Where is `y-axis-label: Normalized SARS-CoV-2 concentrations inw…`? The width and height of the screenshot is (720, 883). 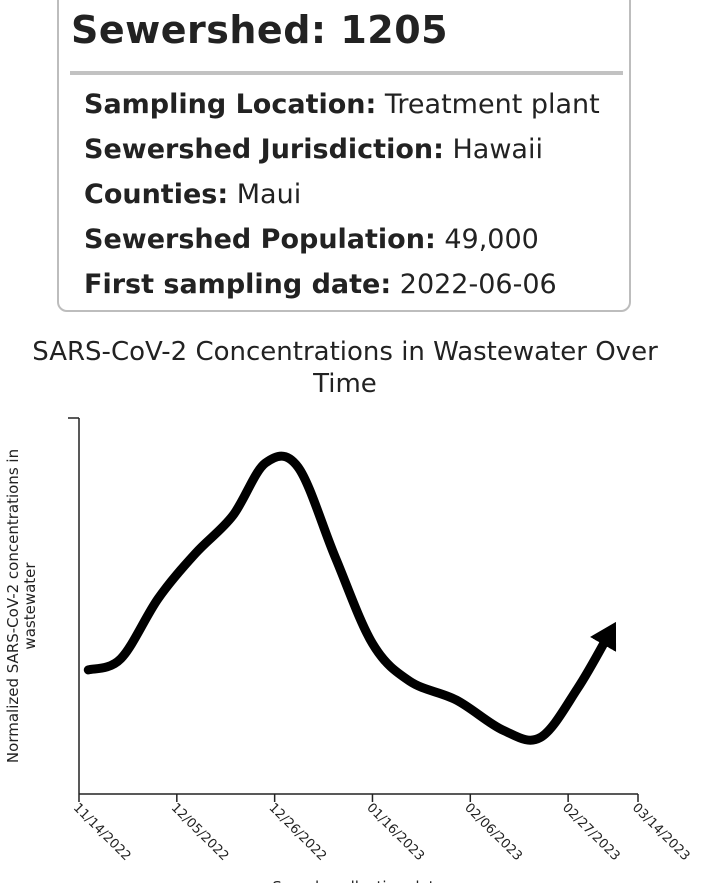 y-axis-label: Normalized SARS-CoV-2 concentrations inw… is located at coordinates (21, 606).